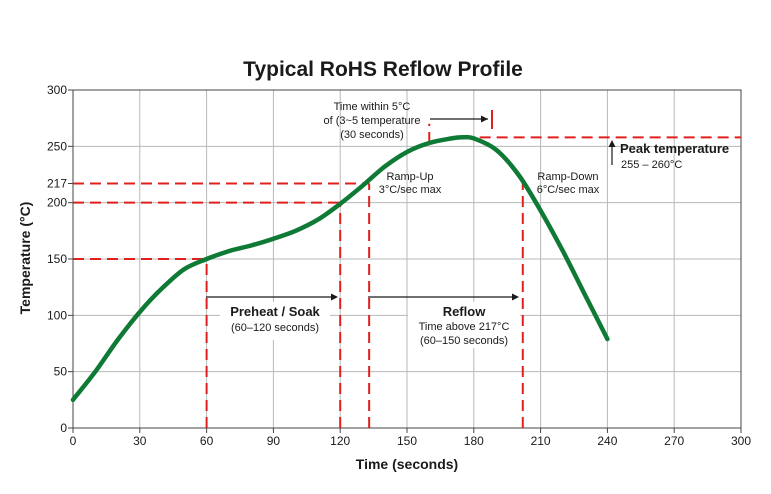 This screenshot has width=771, height=494. I want to click on y-tick-label: 250, so click(57, 146).